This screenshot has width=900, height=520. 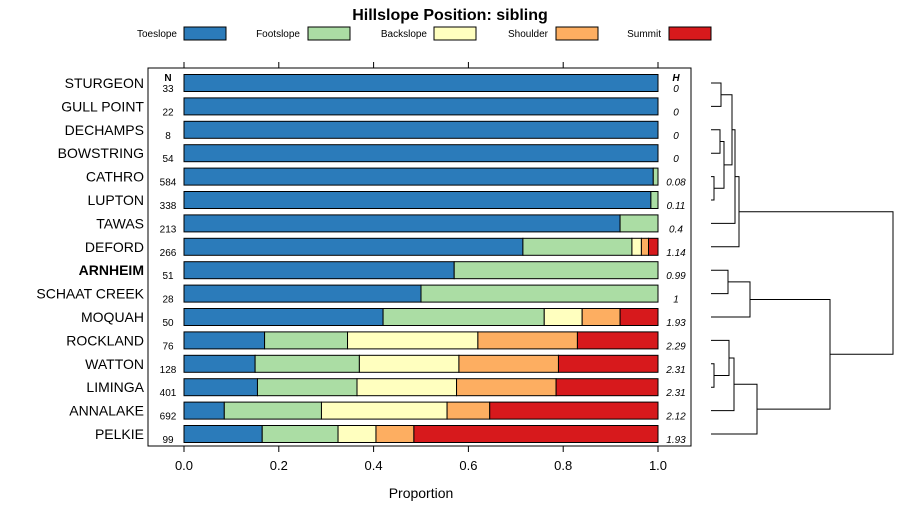 What do you see at coordinates (168, 323) in the screenshot?
I see `n-value: 50` at bounding box center [168, 323].